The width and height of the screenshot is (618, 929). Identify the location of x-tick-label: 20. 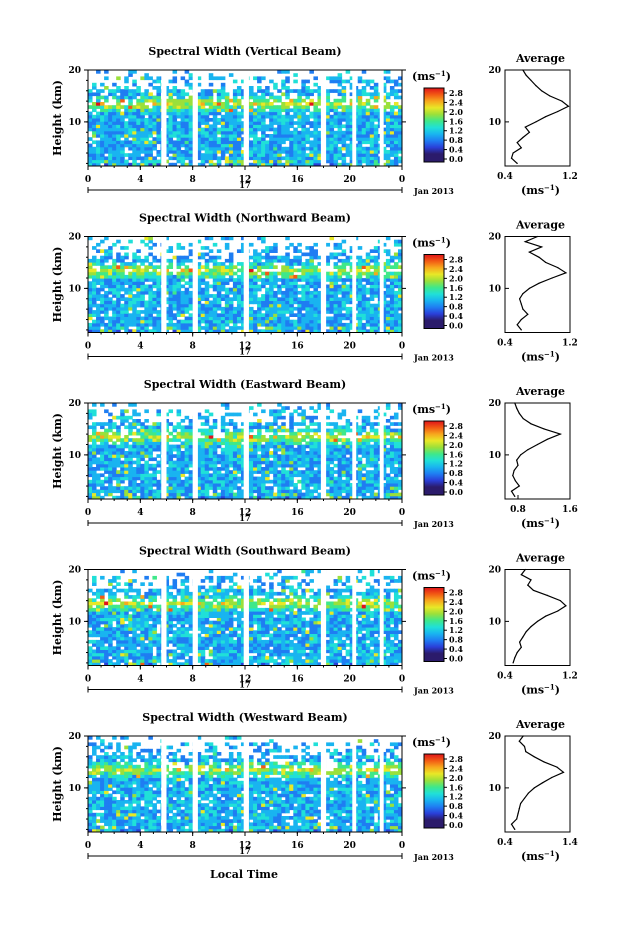
(349, 347).